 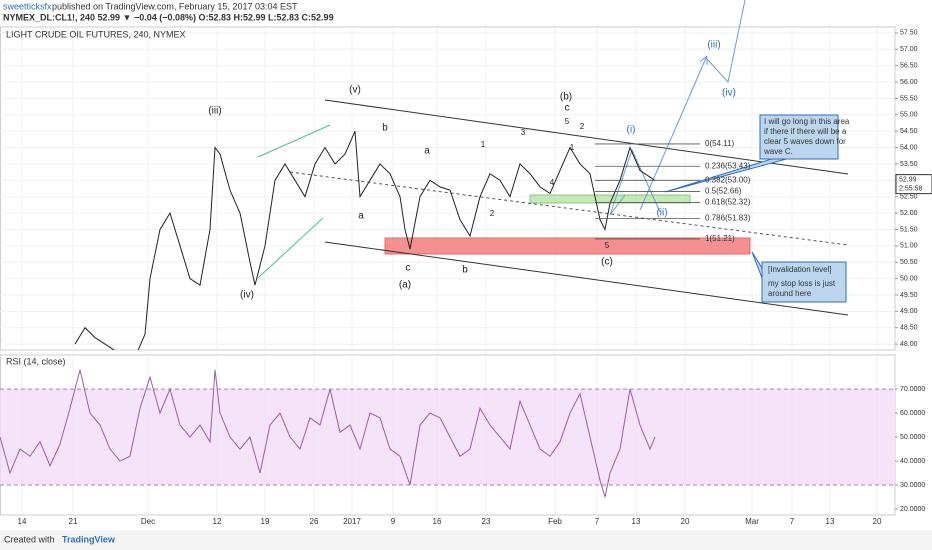 What do you see at coordinates (214, 111) in the screenshot?
I see `wave-label: (iii)` at bounding box center [214, 111].